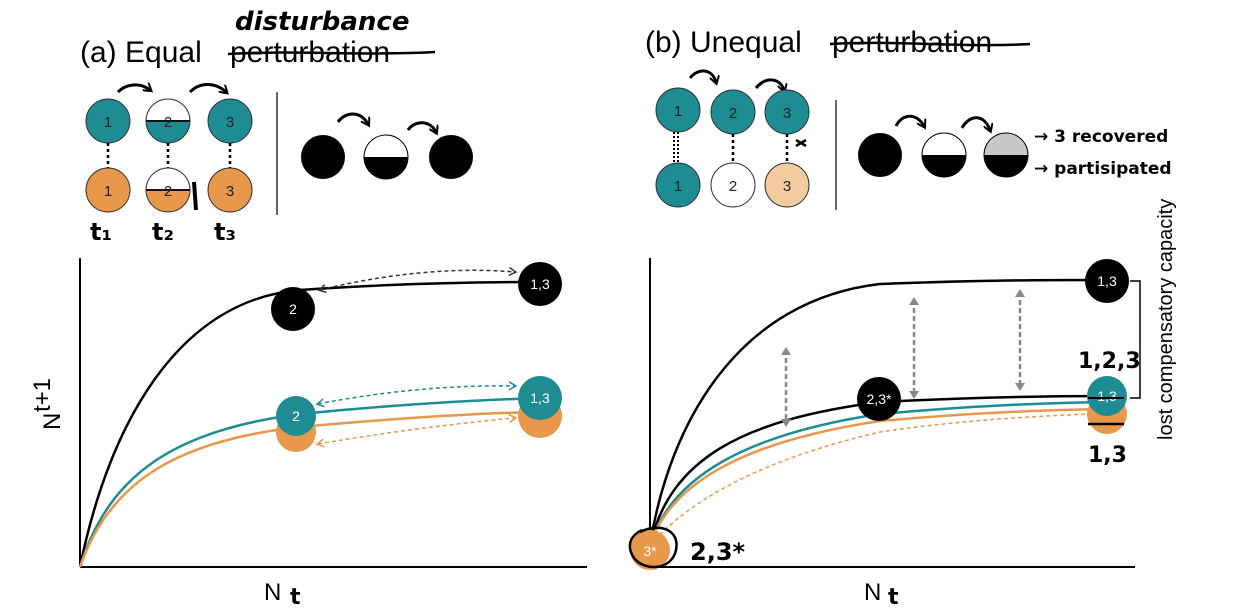 The image size is (1243, 608). Describe the element at coordinates (163, 232) in the screenshot. I see `time-label: t₂` at that location.